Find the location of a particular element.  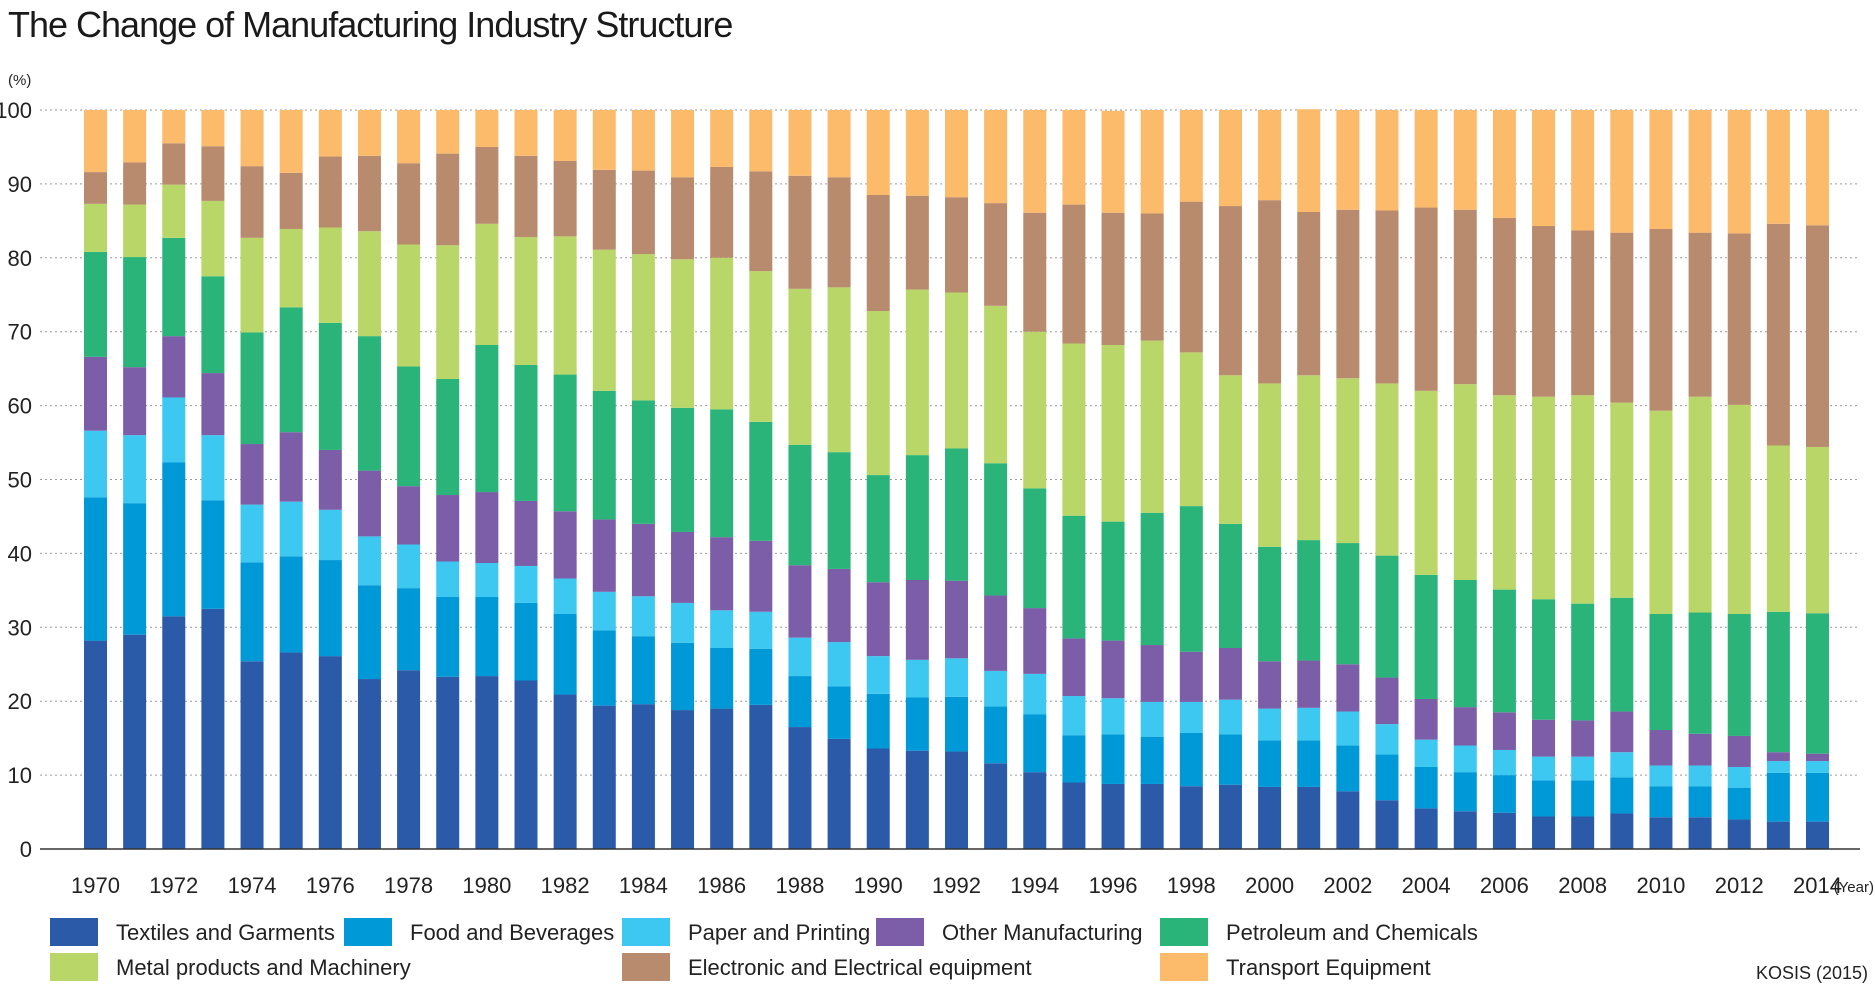

y-tick-label: 70 is located at coordinates (20, 332).